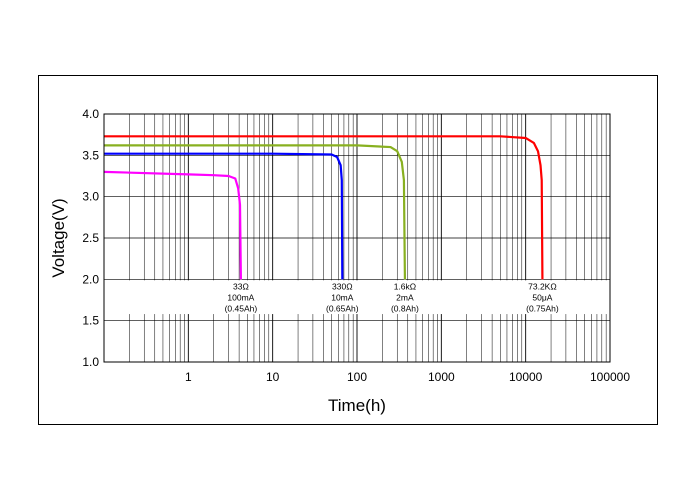 The width and height of the screenshot is (700, 500). I want to click on y-tick-label: 4.0, so click(90, 114).